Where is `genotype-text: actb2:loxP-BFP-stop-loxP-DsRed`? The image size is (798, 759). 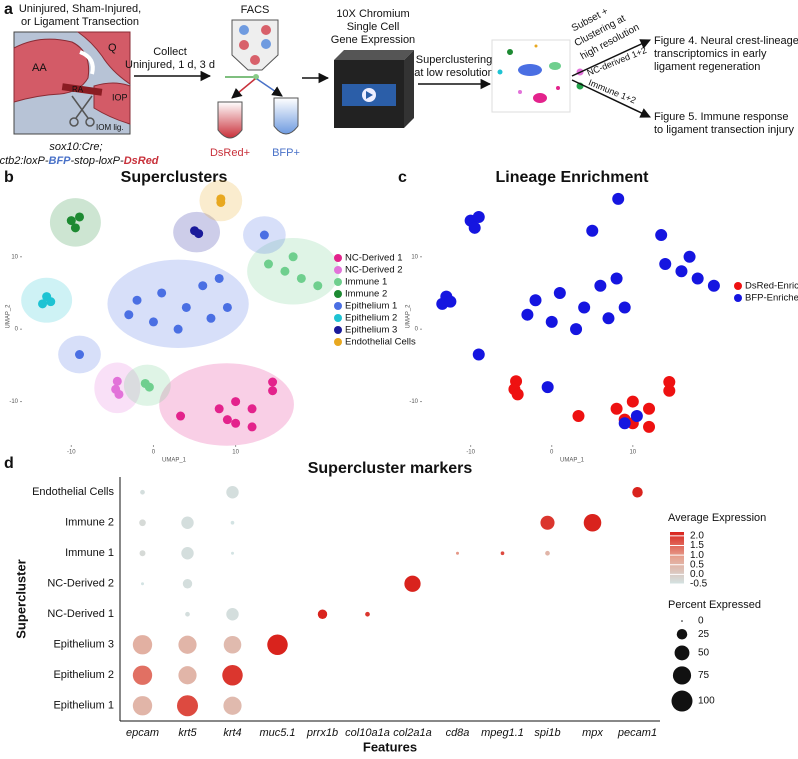 genotype-text: actb2:loxP-BFP-stop-loxP-DsRed is located at coordinates (79, 161).